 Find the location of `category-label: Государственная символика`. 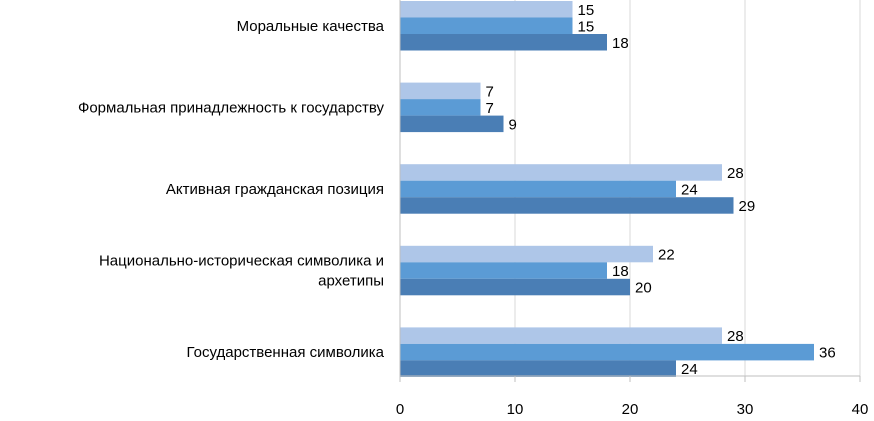

category-label: Государственная символика is located at coordinates (286, 352).